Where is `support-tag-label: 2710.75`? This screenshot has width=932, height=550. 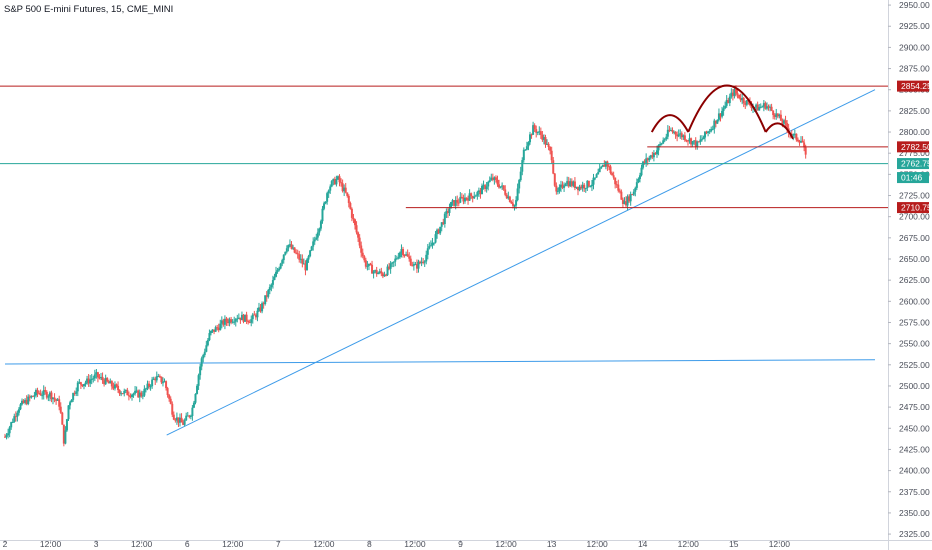
support-tag-label: 2710.75 is located at coordinates (916, 208).